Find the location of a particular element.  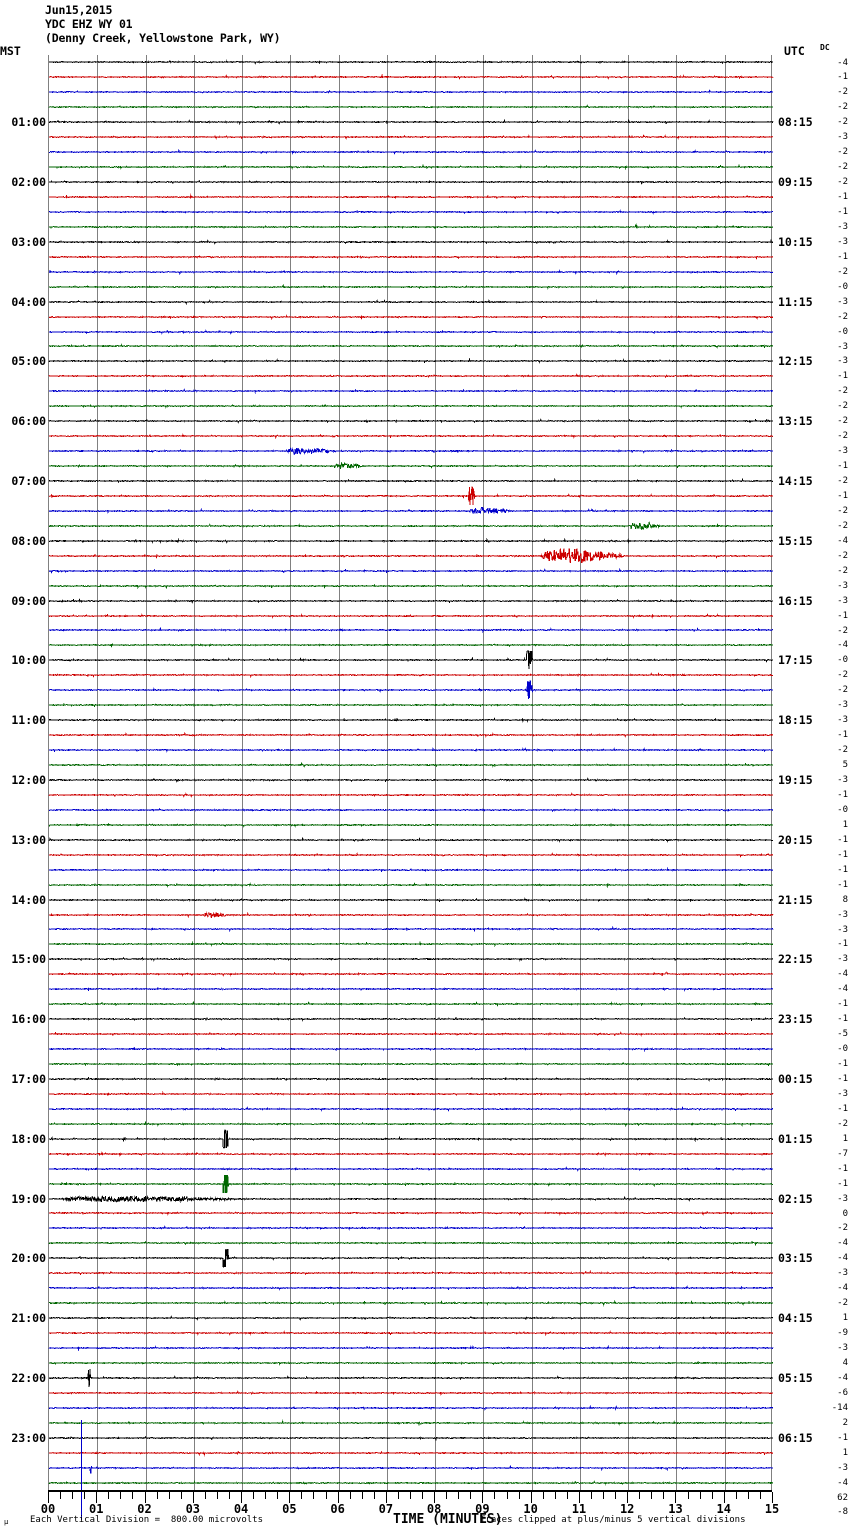

utc-label-2315: 23:15 is located at coordinates (795, 1019).